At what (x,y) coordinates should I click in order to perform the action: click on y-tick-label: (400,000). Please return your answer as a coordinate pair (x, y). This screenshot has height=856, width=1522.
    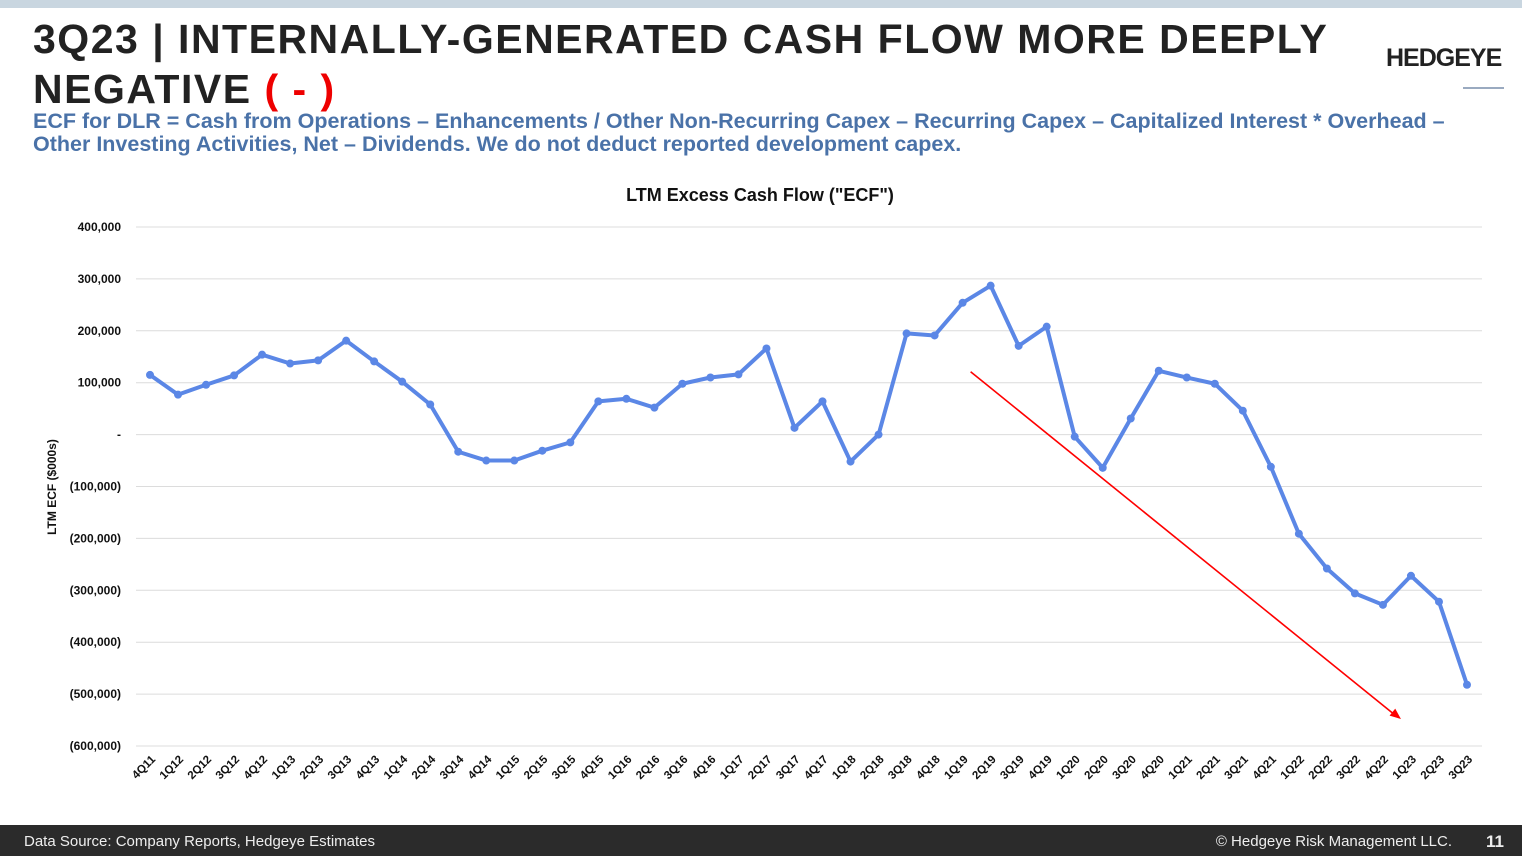
    Looking at the image, I should click on (95, 642).